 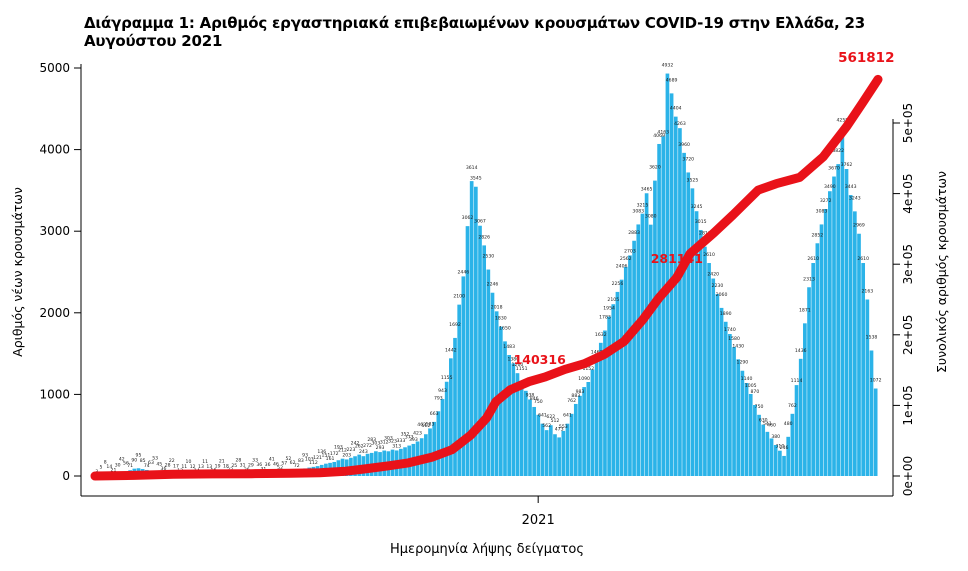 I want to click on bar-label: 72, so click(x=297, y=466).